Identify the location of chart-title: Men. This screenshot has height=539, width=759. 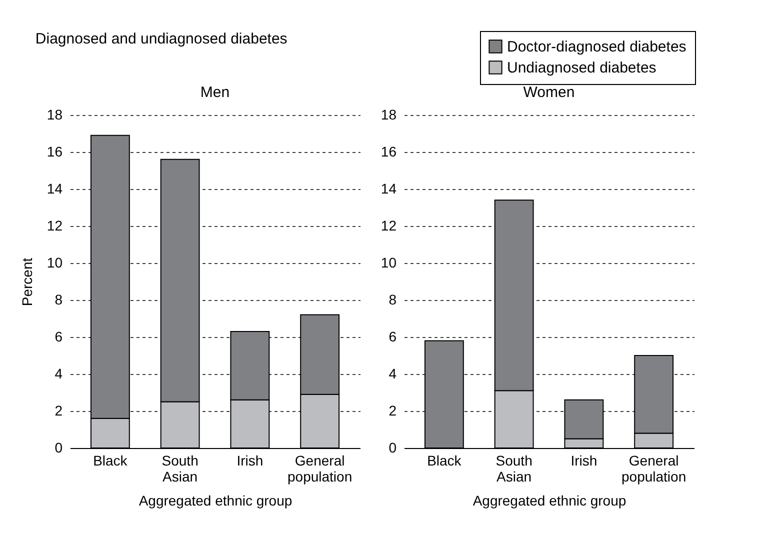
(215, 92).